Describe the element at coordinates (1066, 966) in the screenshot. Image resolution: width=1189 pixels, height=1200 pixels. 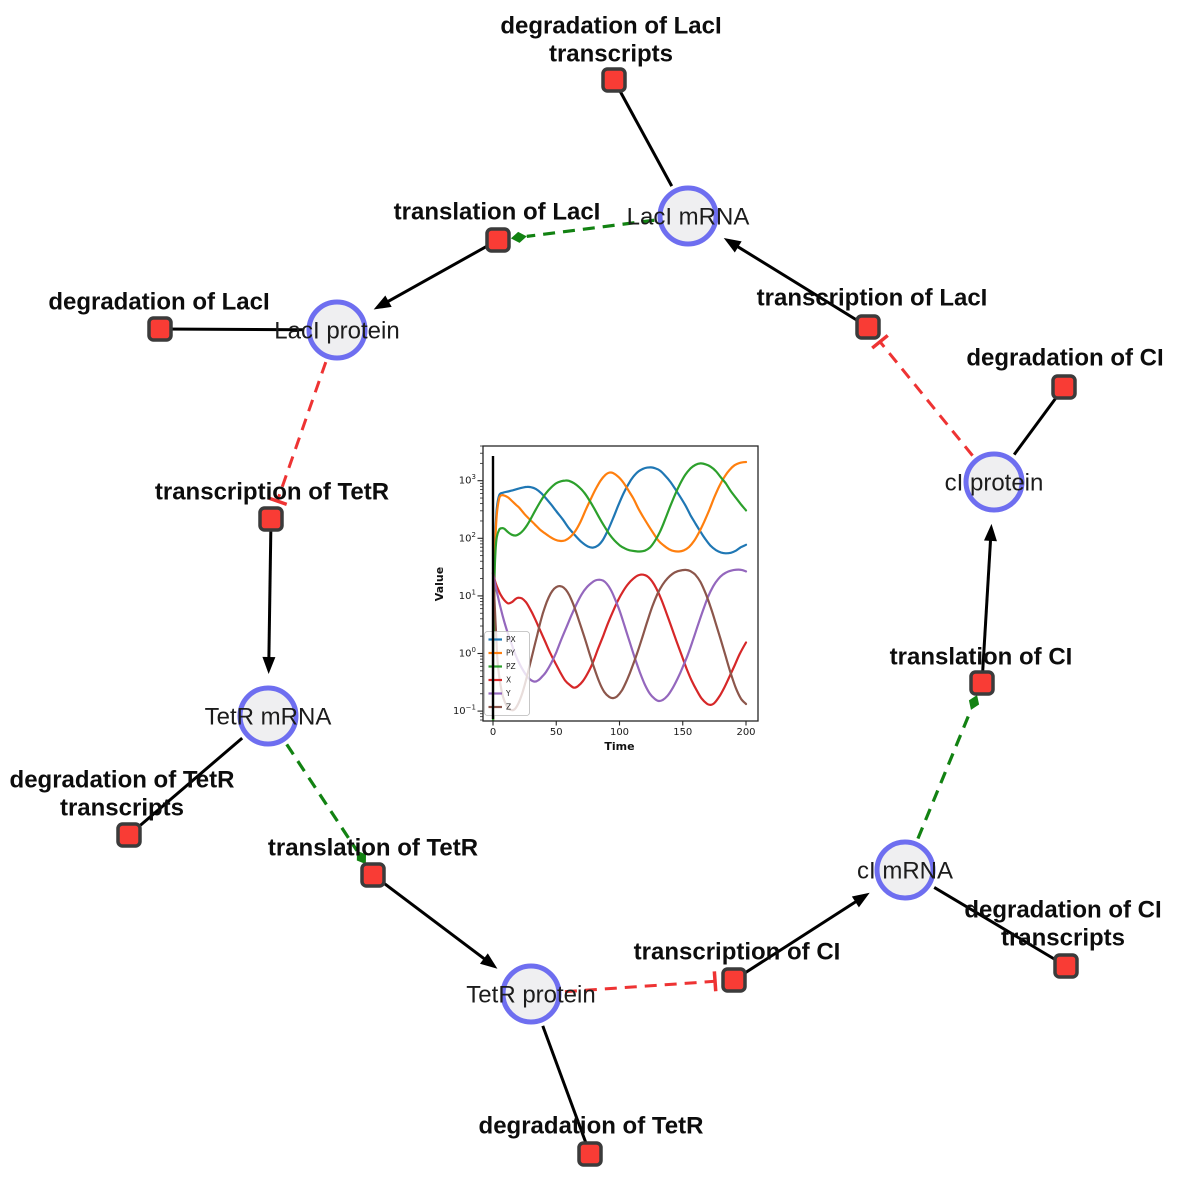
I see `reaction-node-deg_ci_tx` at that location.